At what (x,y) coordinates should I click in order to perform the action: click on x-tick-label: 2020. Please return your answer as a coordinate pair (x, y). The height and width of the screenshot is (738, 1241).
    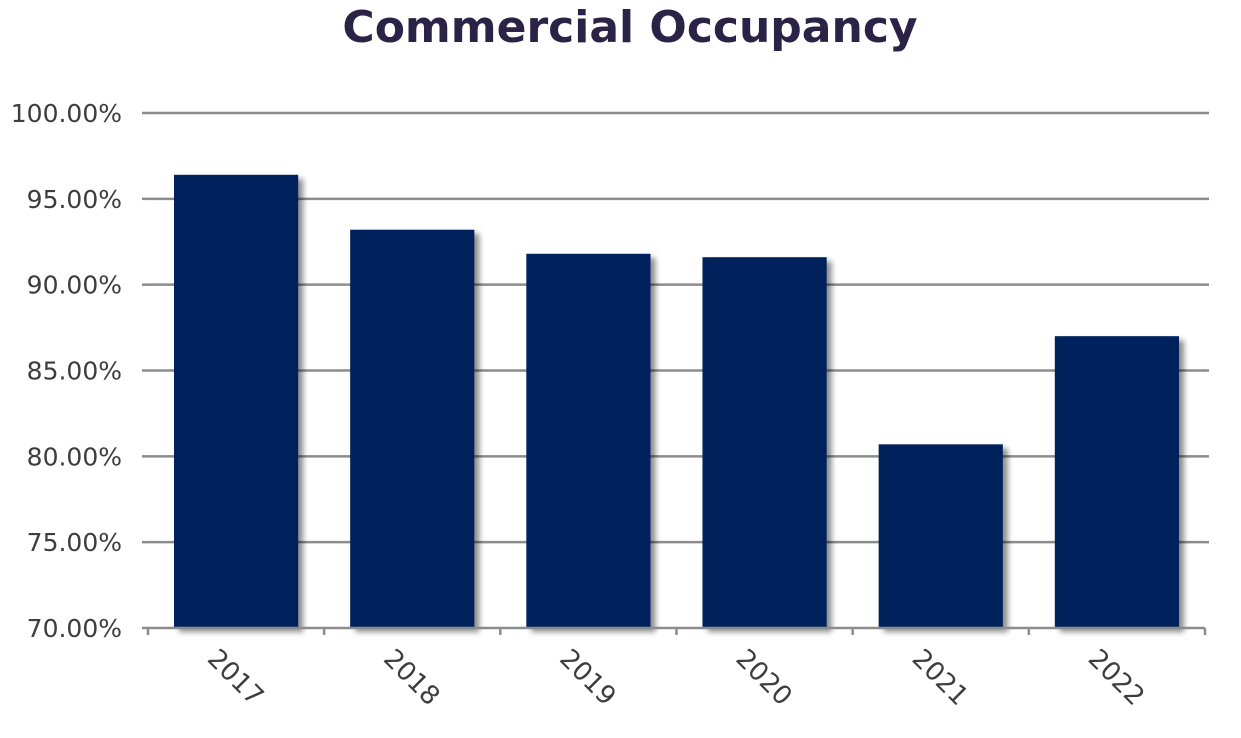
    Looking at the image, I should click on (764, 678).